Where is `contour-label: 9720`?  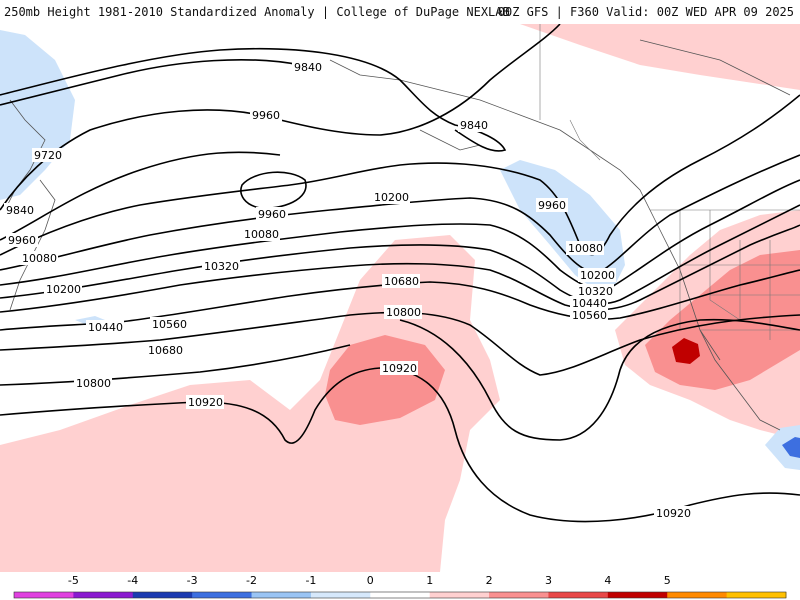
contour-label: 9720 is located at coordinates (48, 155).